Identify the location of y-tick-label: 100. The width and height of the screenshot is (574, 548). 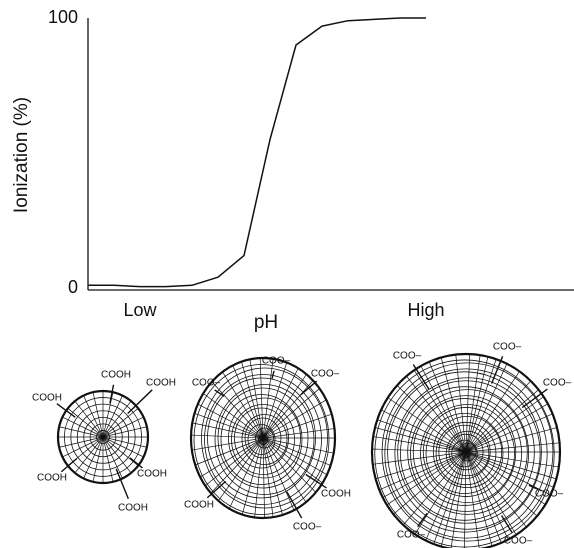
(63, 17).